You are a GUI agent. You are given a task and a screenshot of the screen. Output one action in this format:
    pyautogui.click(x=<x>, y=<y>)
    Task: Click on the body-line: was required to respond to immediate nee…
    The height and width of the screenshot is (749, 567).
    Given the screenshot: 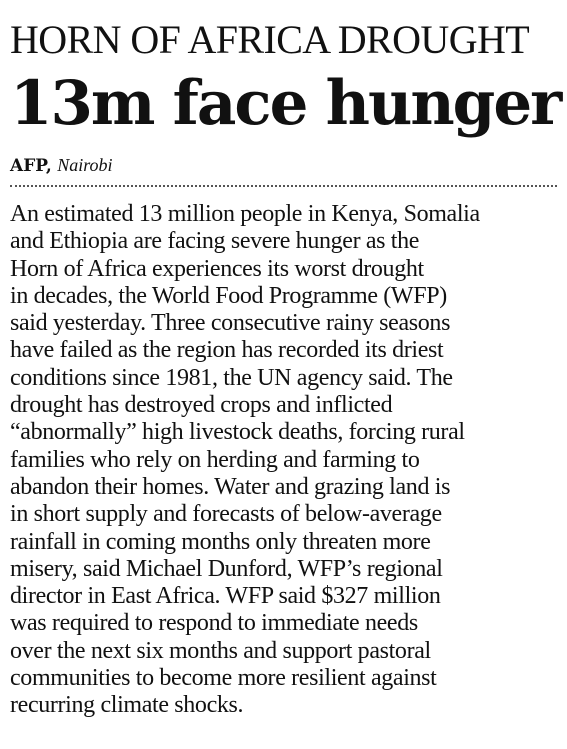 What is the action you would take?
    pyautogui.click(x=214, y=623)
    